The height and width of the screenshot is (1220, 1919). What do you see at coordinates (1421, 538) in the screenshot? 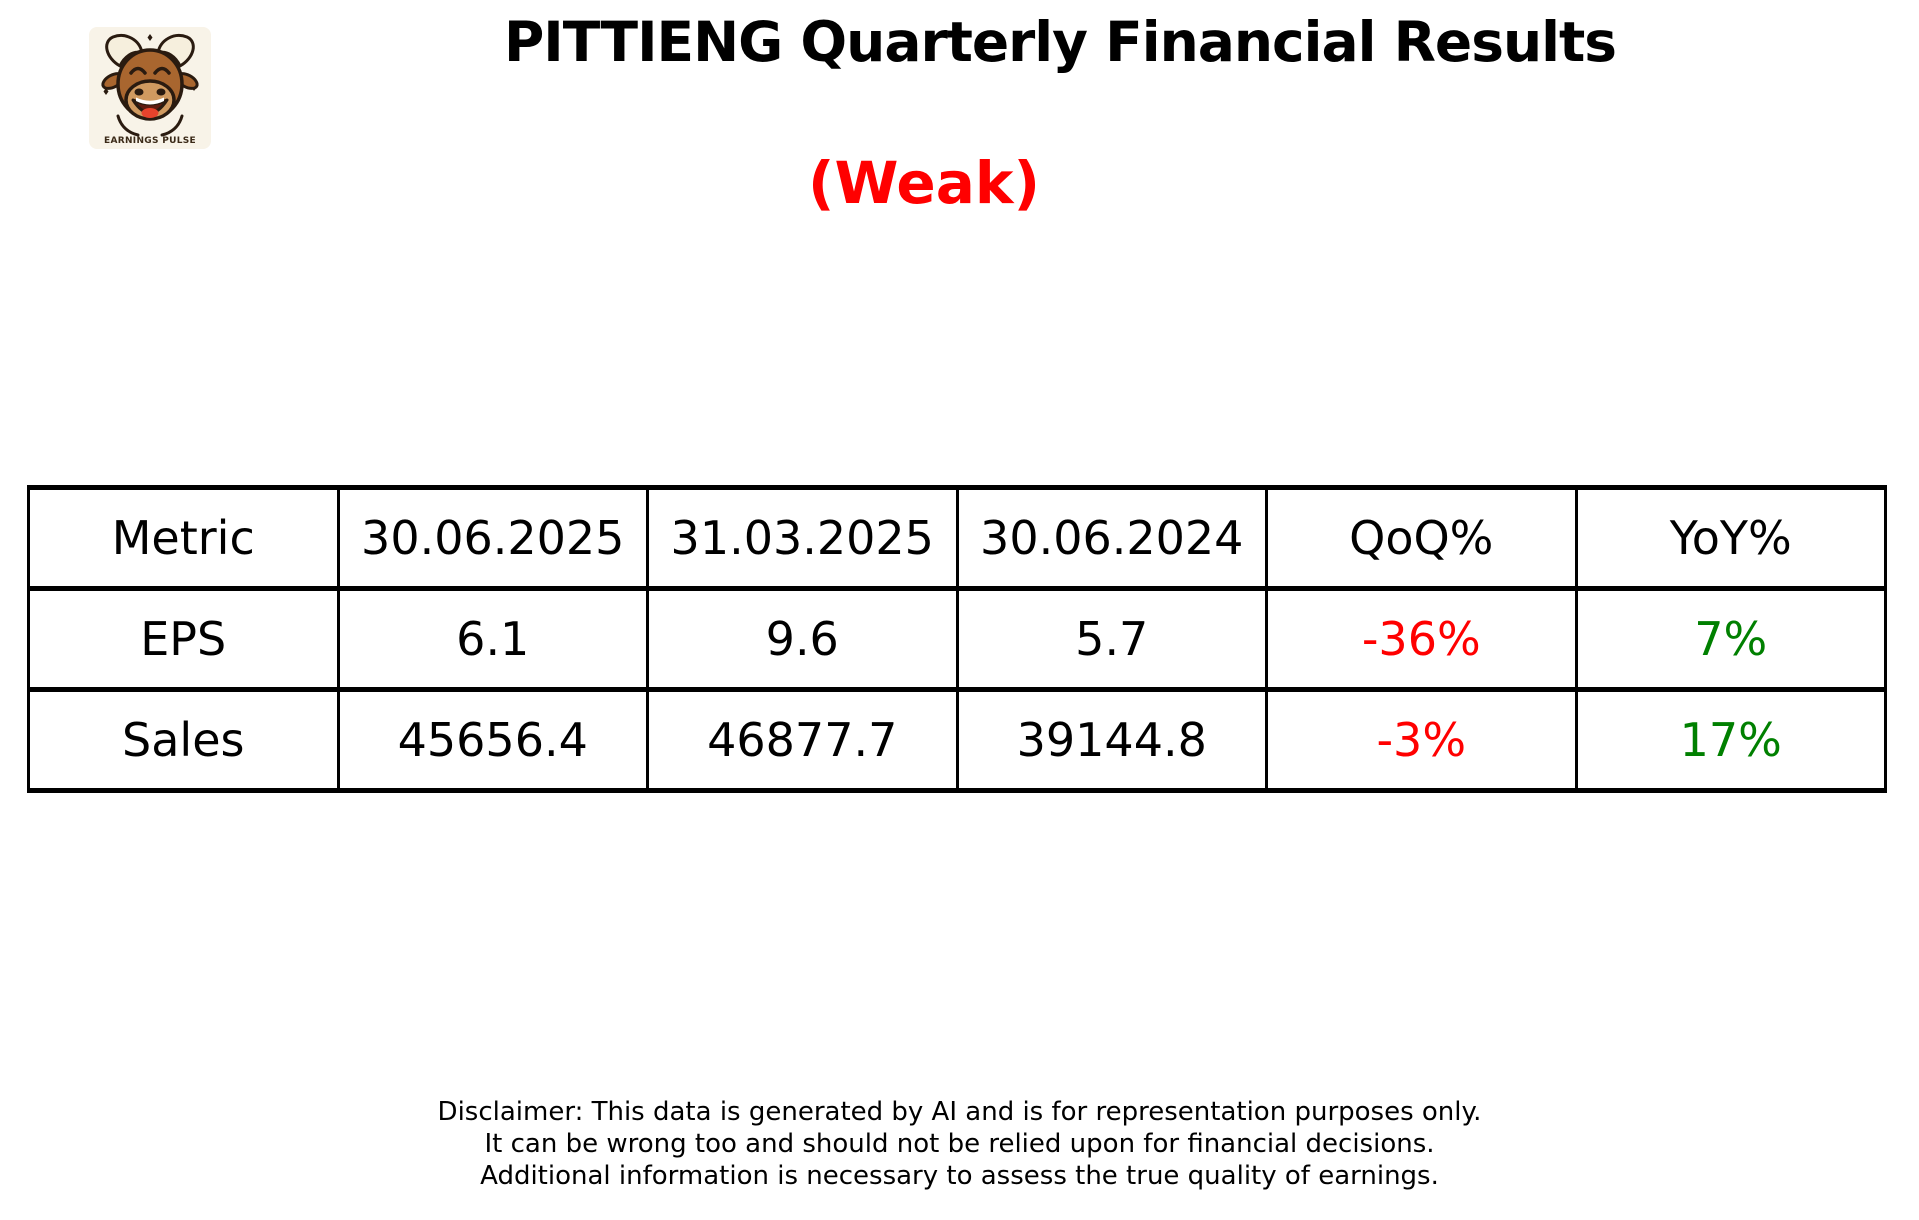
I see `col-header-qoq: QoQ%` at bounding box center [1421, 538].